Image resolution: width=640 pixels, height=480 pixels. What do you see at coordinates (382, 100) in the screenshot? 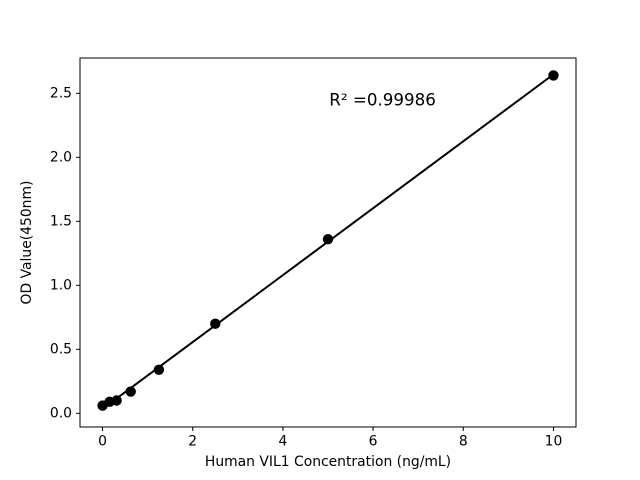
I see `r-squared-annotation: R² =0.99986` at bounding box center [382, 100].